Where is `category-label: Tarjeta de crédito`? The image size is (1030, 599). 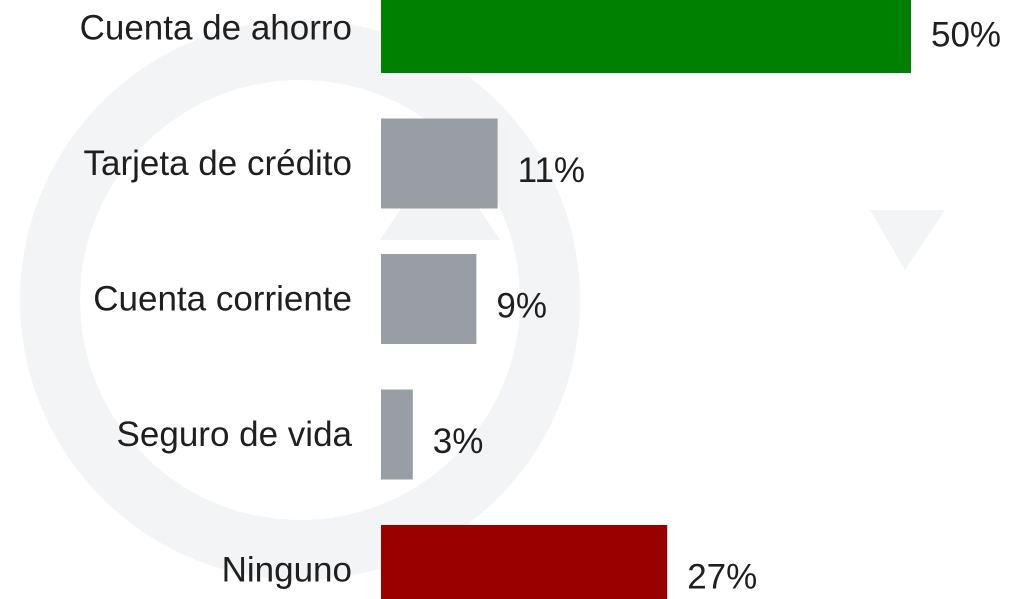
category-label: Tarjeta de crédito is located at coordinates (218, 163).